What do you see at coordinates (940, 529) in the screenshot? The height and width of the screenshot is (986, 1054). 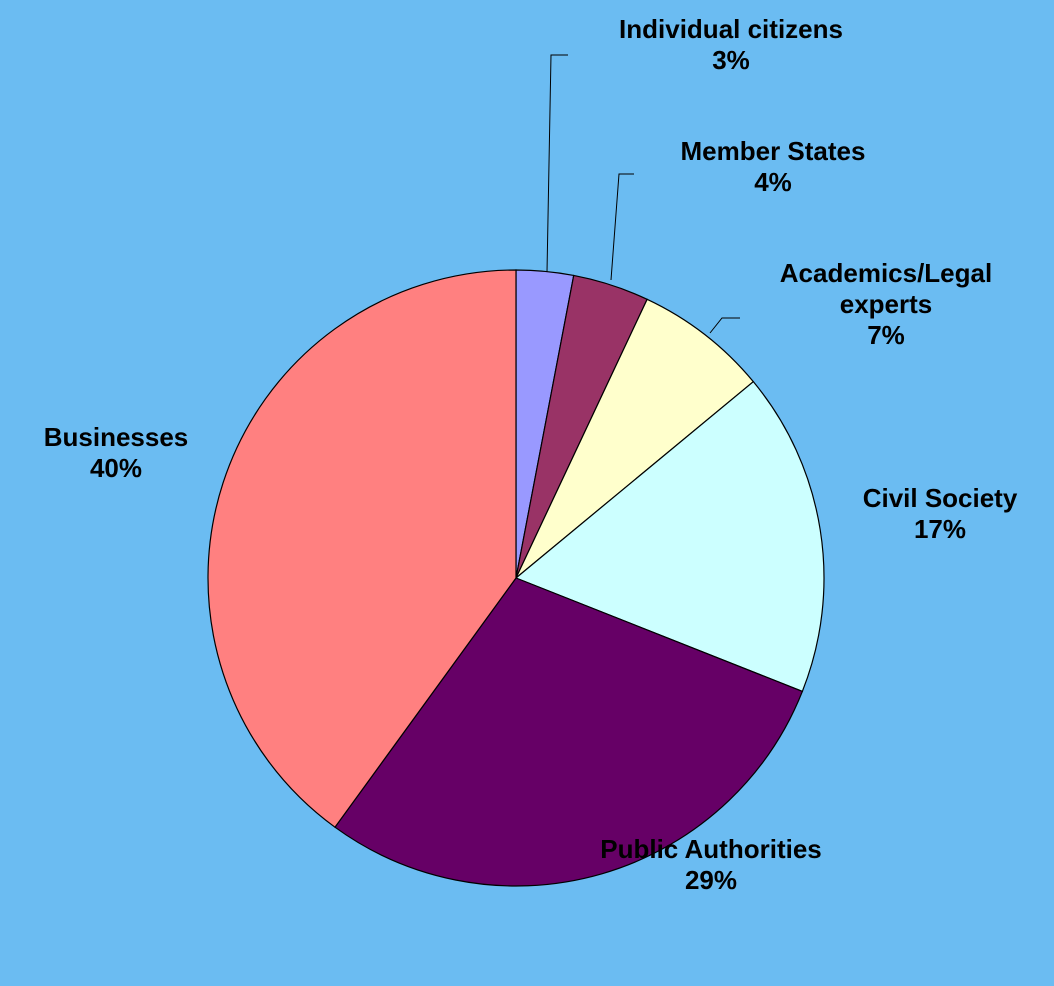 I see `slice-value-label: 17%` at bounding box center [940, 529].